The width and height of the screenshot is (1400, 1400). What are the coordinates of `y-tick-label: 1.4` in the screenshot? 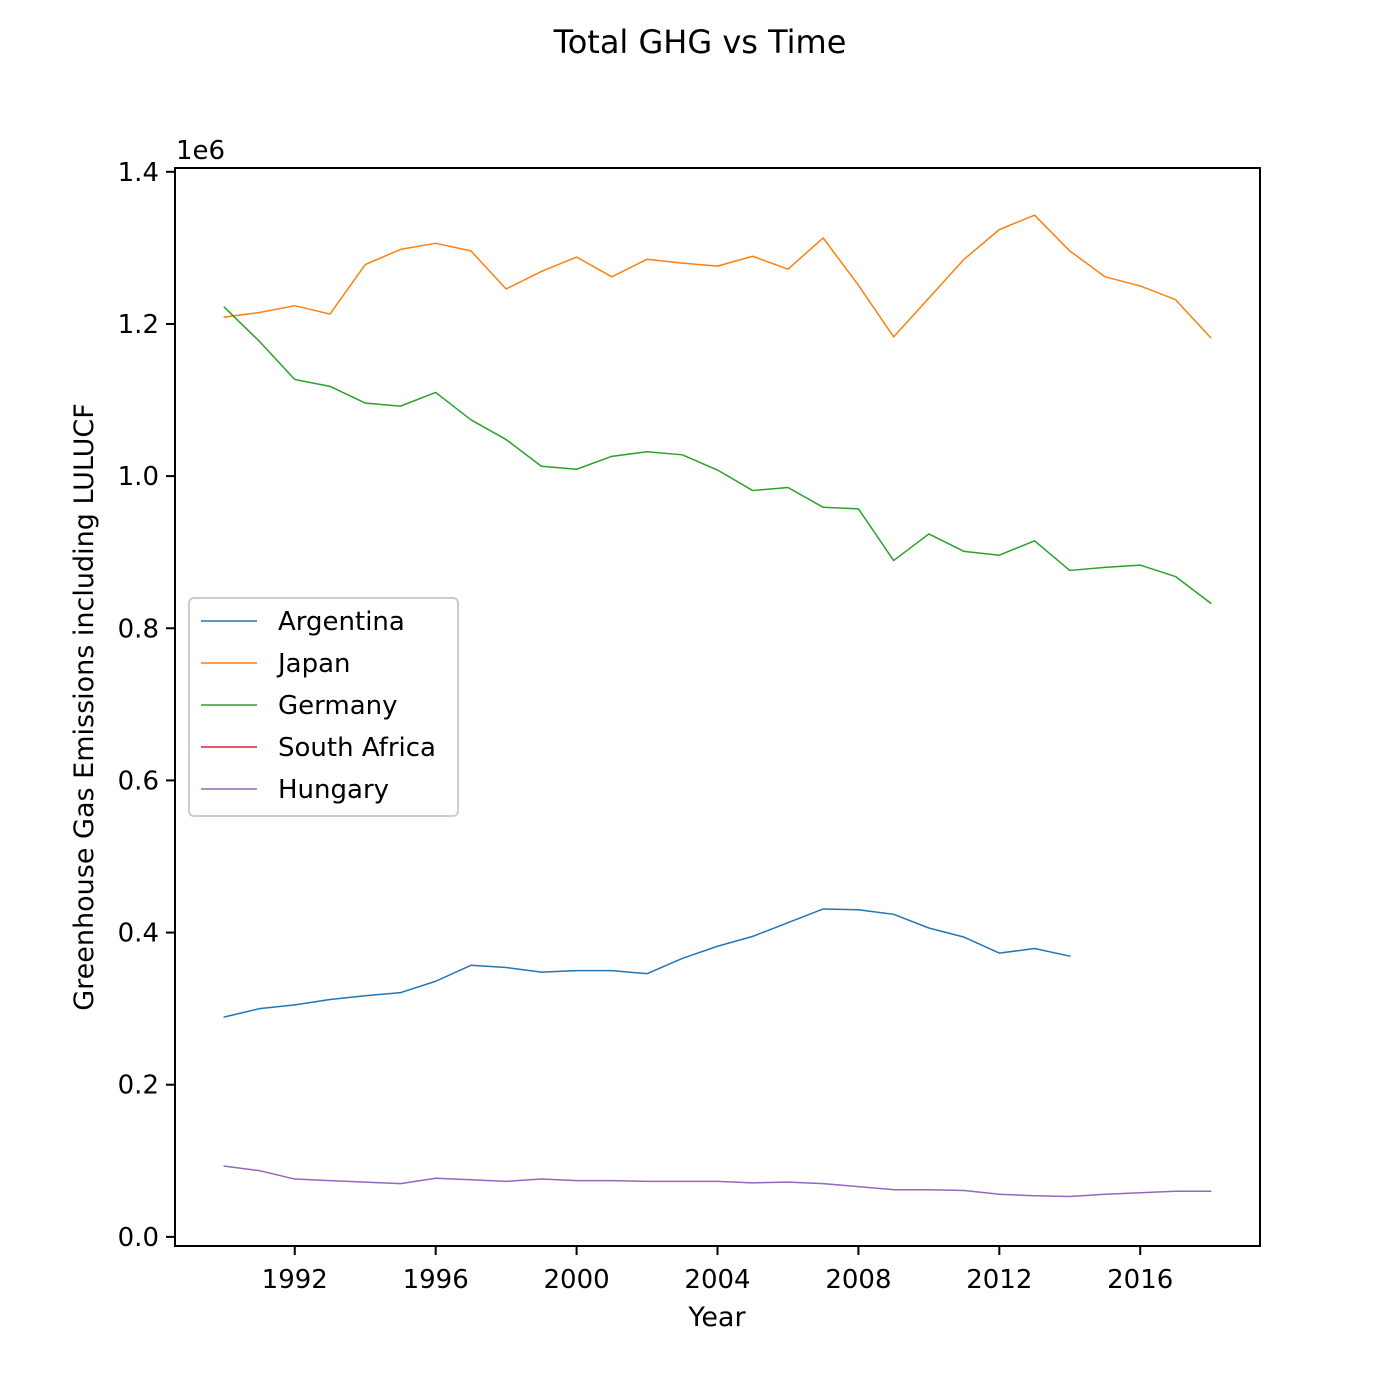 It's located at (138, 173).